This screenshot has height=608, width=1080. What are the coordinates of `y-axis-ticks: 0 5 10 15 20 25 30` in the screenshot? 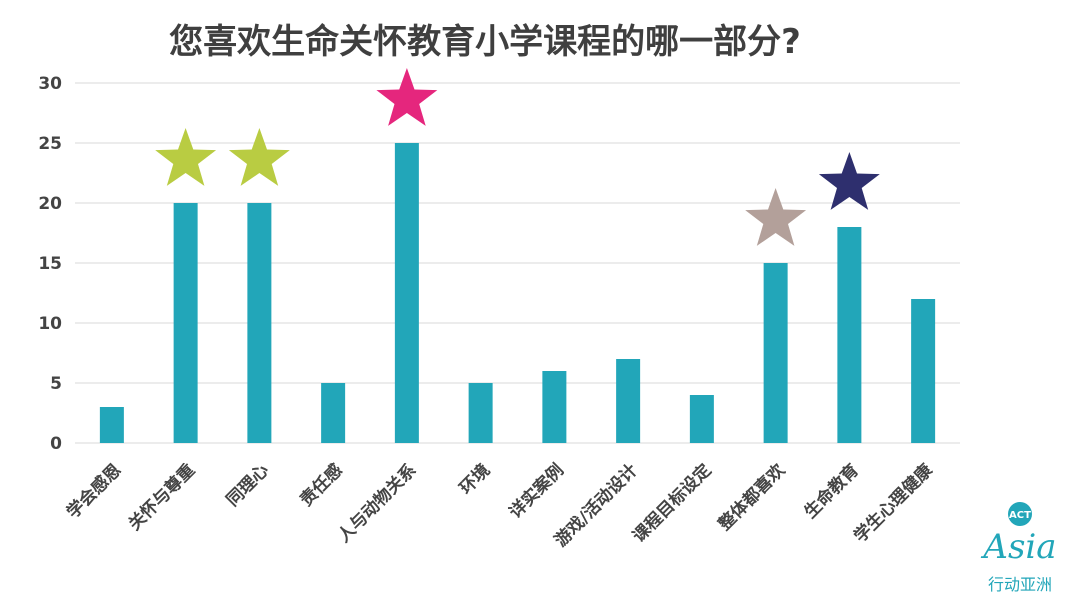 It's located at (50, 264).